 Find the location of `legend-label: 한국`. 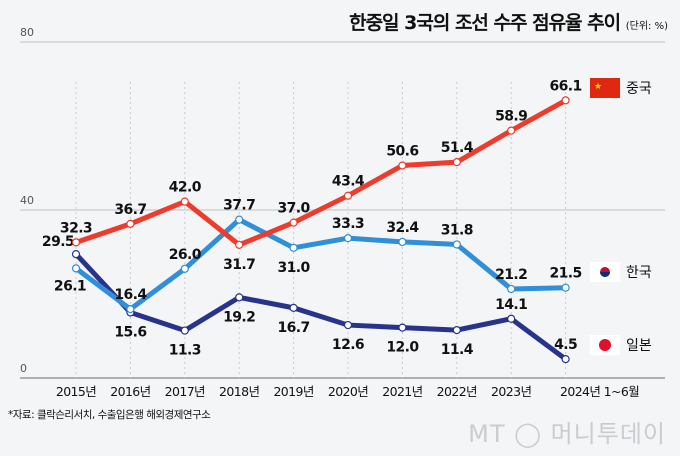

legend-label: 한국 is located at coordinates (639, 273).